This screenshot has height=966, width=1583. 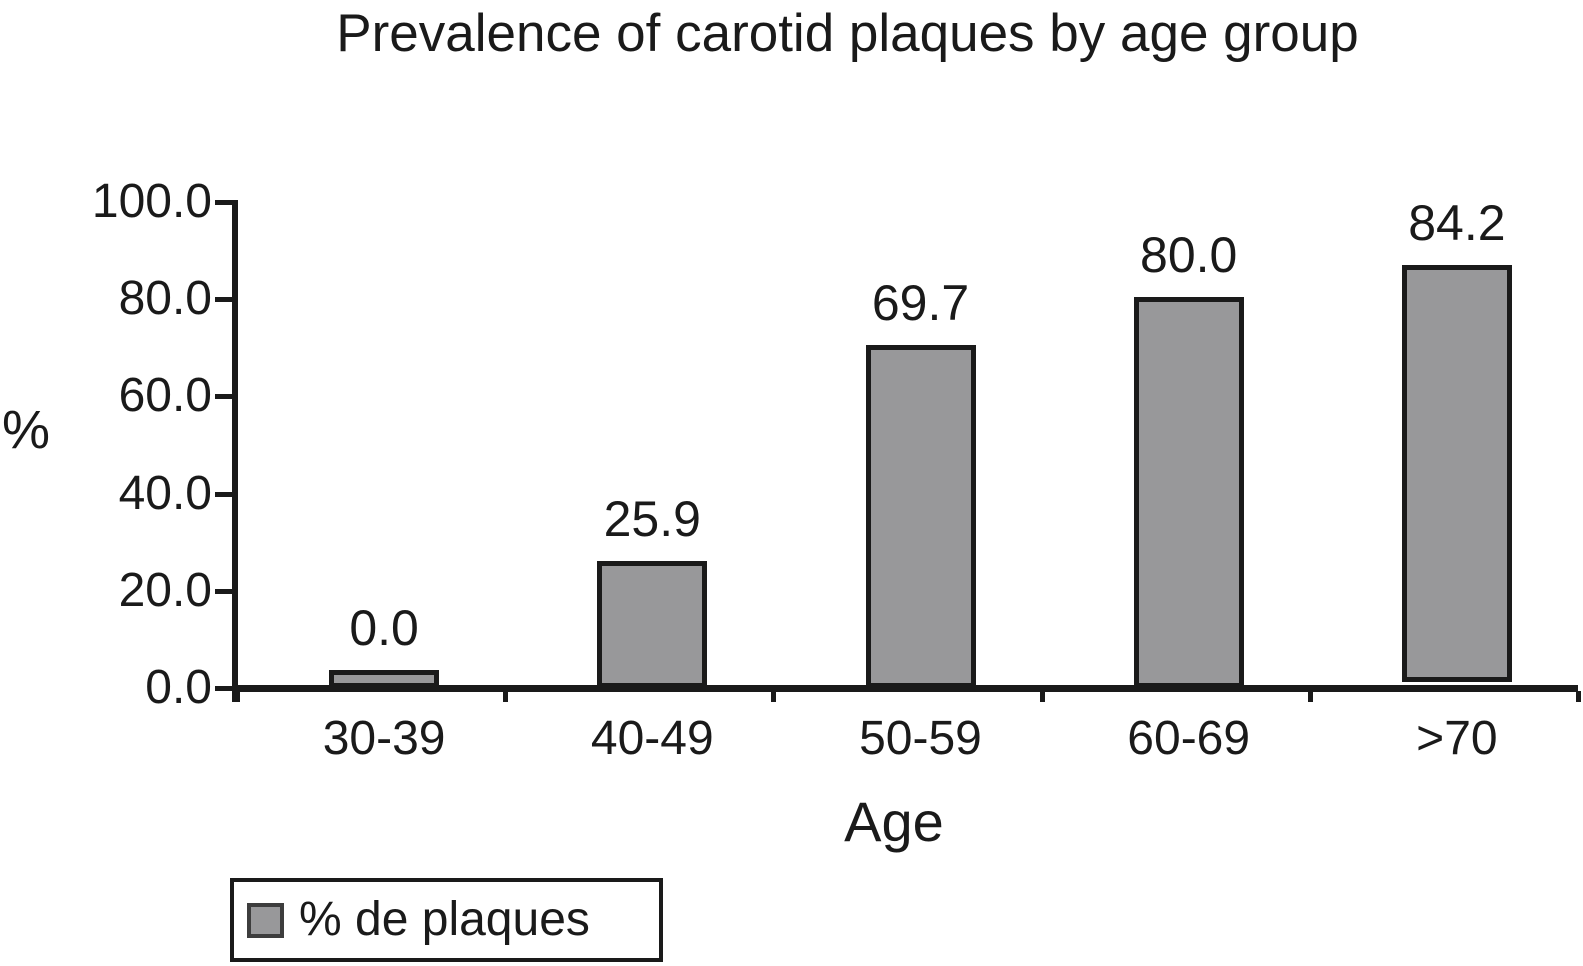 What do you see at coordinates (26, 430) in the screenshot?
I see `y-axis-label: %` at bounding box center [26, 430].